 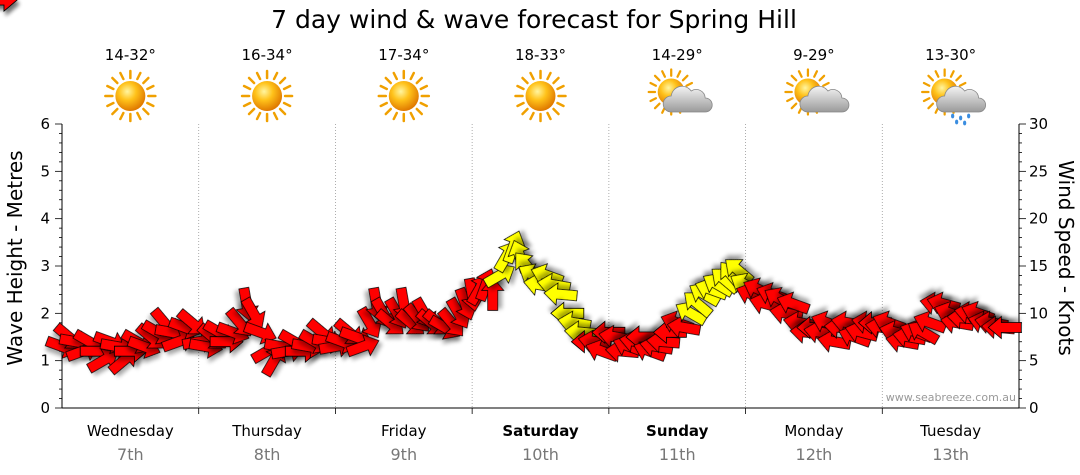 What do you see at coordinates (1034, 408) in the screenshot?
I see `y-right-tick-label: 0` at bounding box center [1034, 408].